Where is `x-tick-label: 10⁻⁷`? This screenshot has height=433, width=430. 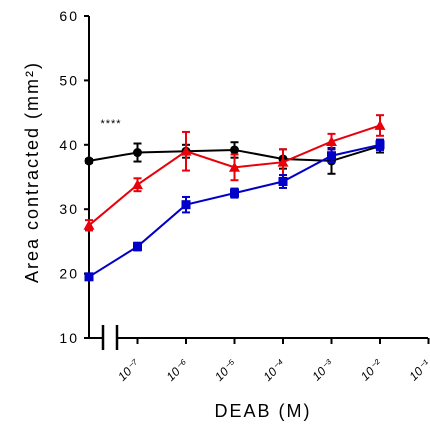 x-tick-label: 10⁻⁷ is located at coordinates (128, 369).